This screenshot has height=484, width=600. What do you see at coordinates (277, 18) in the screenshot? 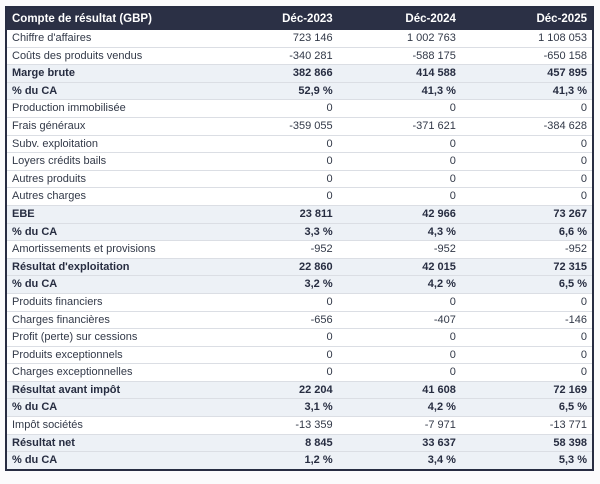
I see `column-header-dec-2023: Déc-2023` at bounding box center [277, 18].